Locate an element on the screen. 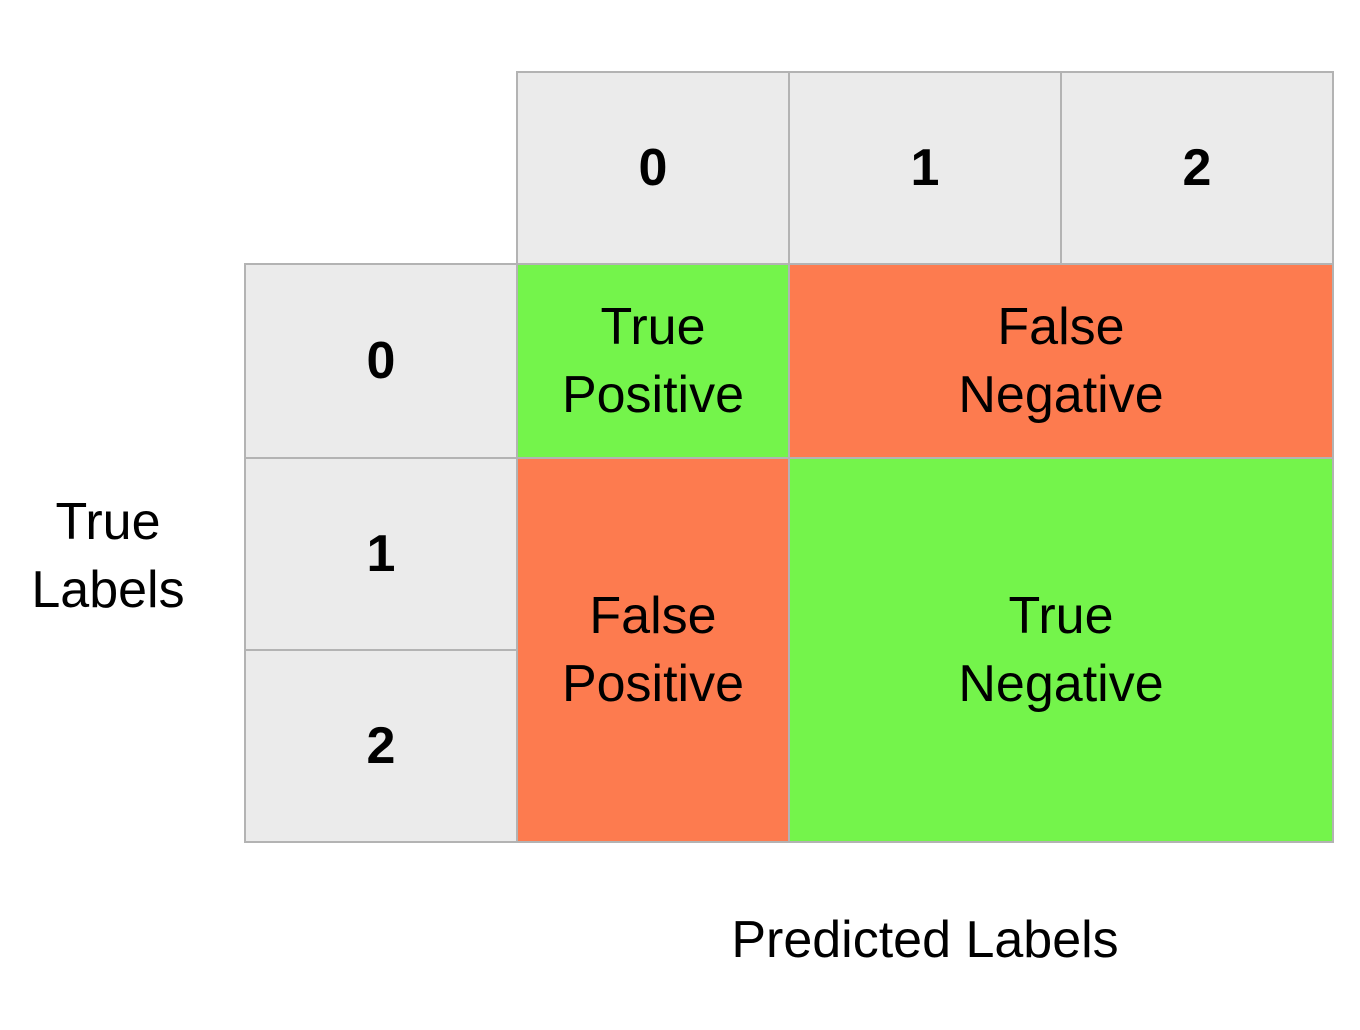 The image size is (1360, 1030). quadrant-false-negative-line1: False is located at coordinates (1061, 327).